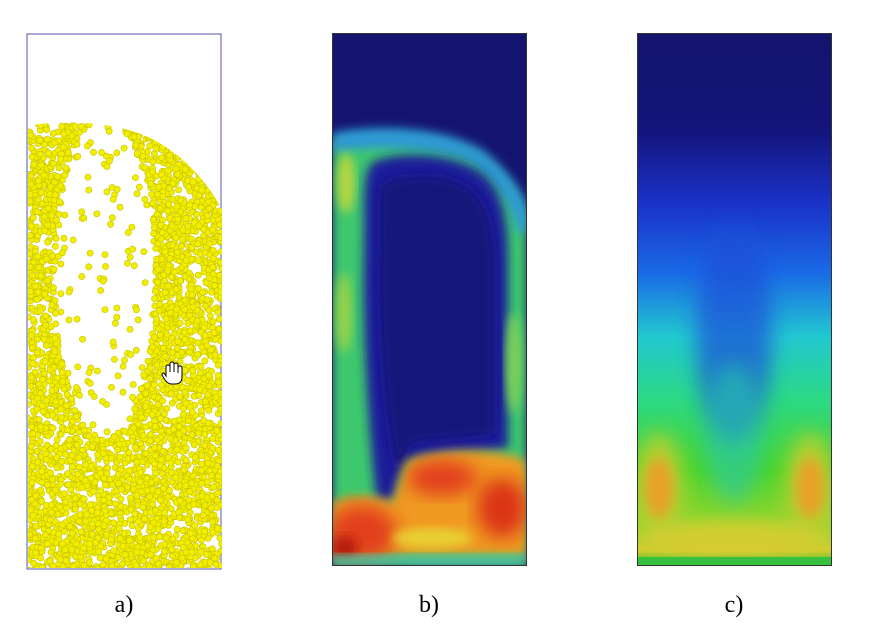 The width and height of the screenshot is (889, 634). What do you see at coordinates (429, 605) in the screenshot?
I see `caption-b: b)` at bounding box center [429, 605].